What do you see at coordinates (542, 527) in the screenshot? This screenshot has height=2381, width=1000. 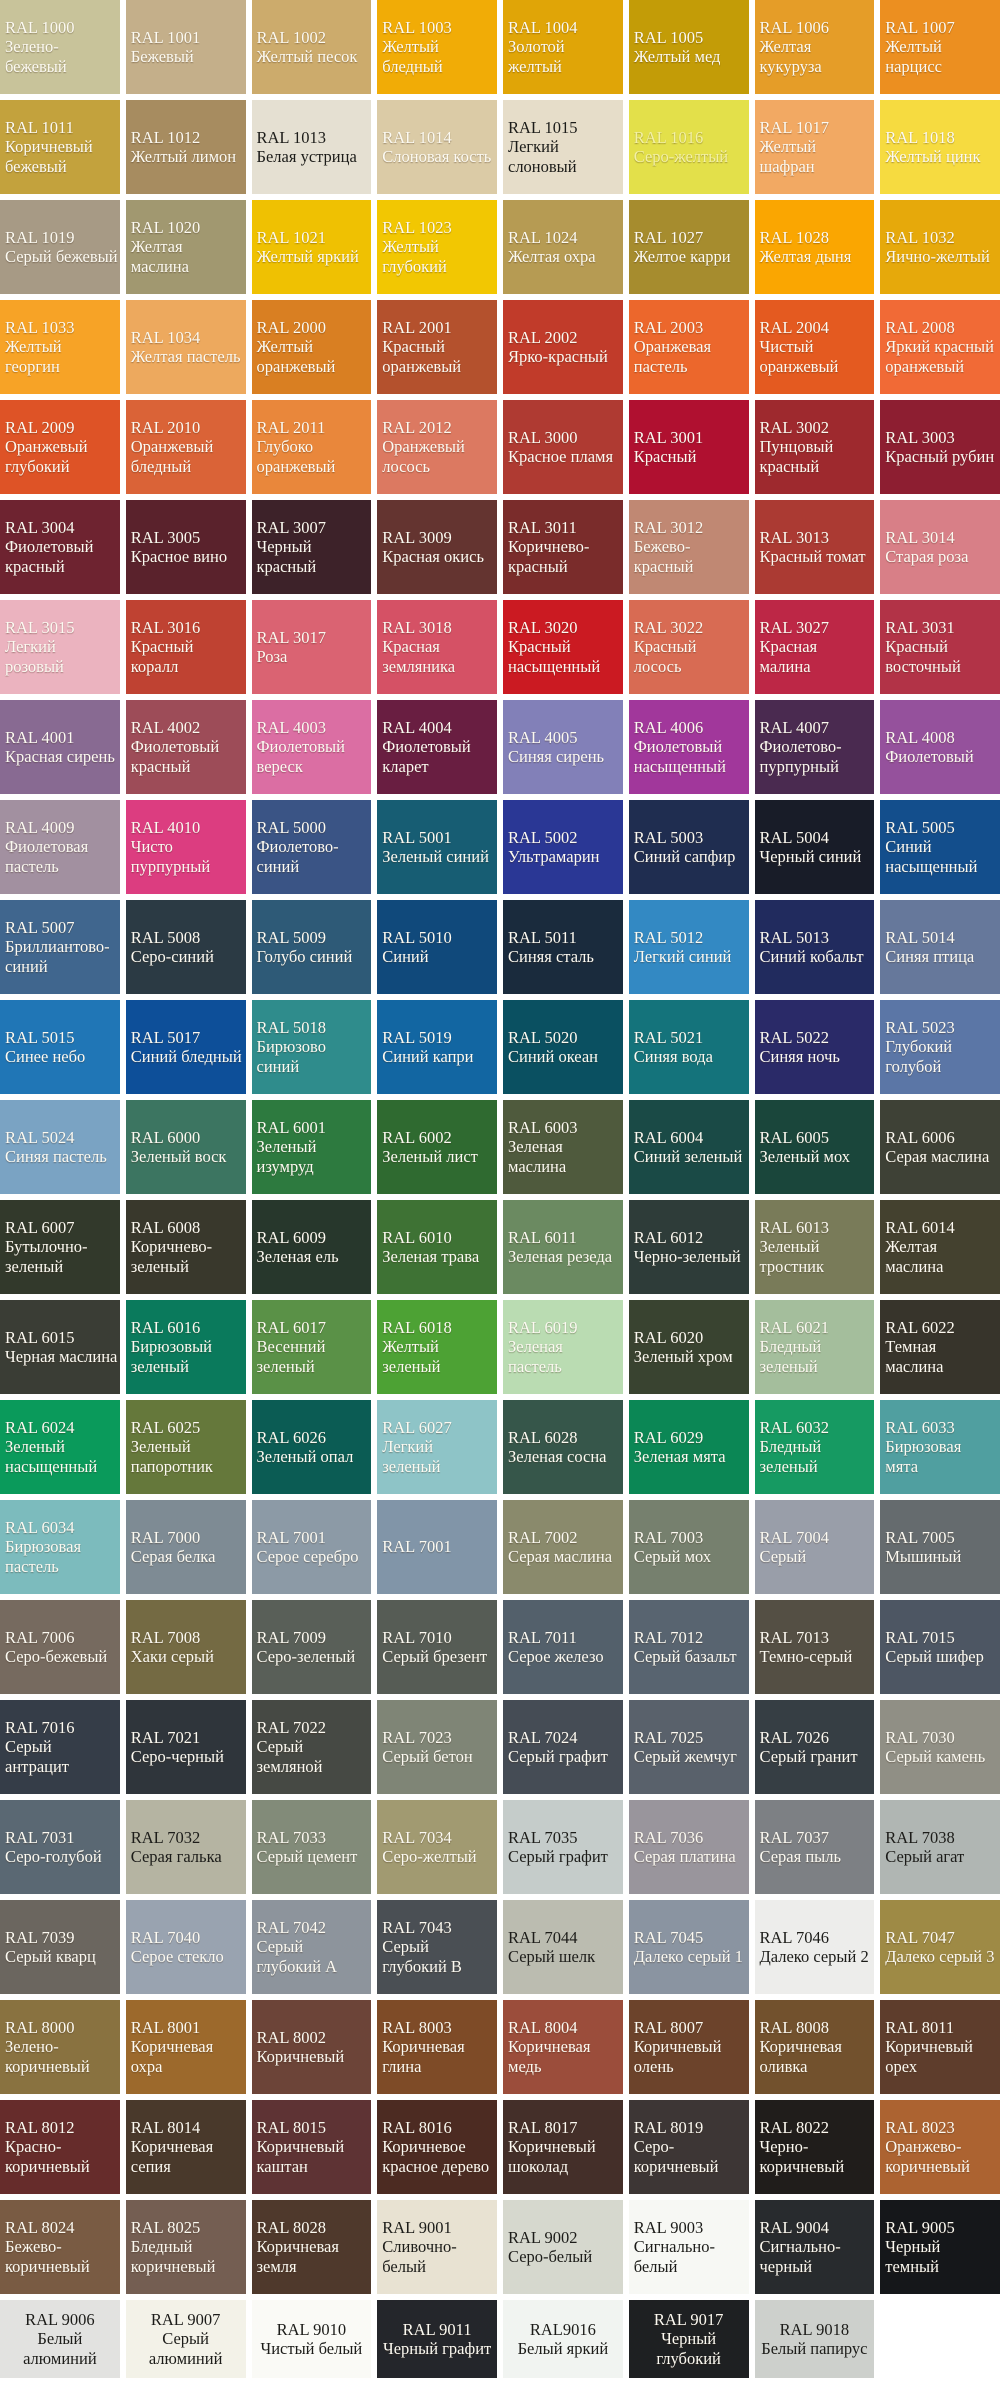 I see `ral-code: RAL 3011` at bounding box center [542, 527].